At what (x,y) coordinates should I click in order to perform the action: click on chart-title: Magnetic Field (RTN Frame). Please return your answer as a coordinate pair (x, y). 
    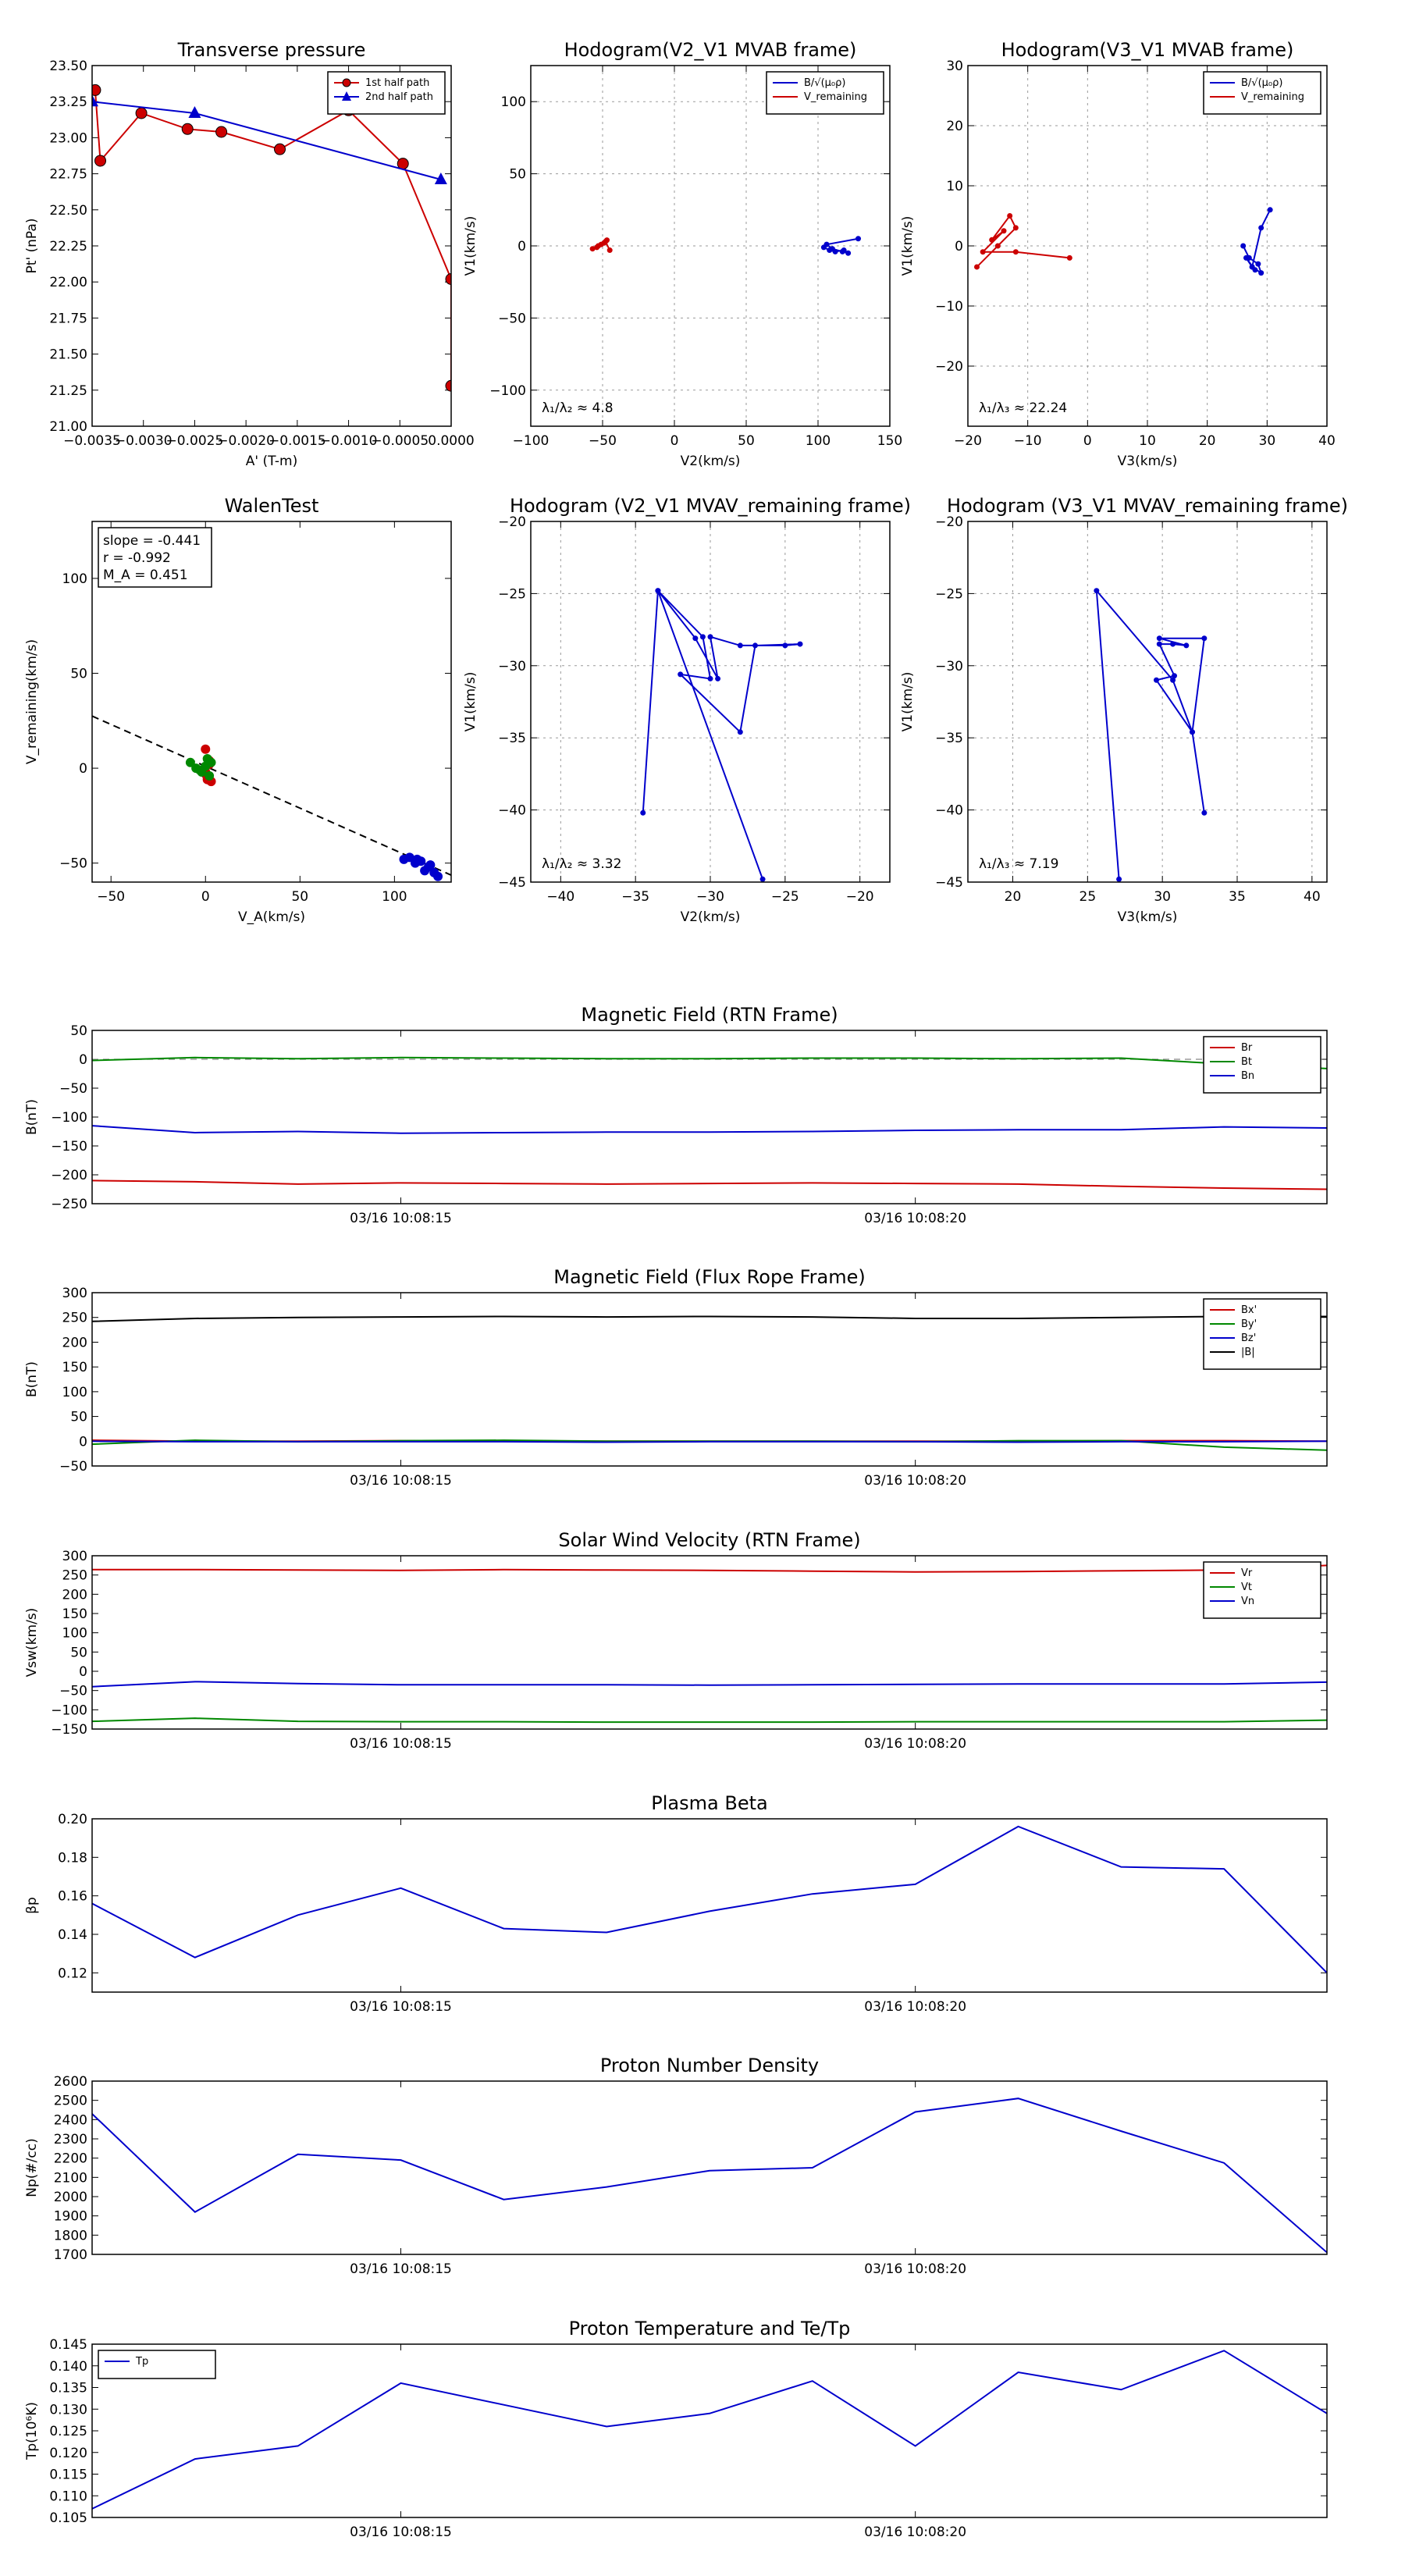
    Looking at the image, I should click on (710, 1015).